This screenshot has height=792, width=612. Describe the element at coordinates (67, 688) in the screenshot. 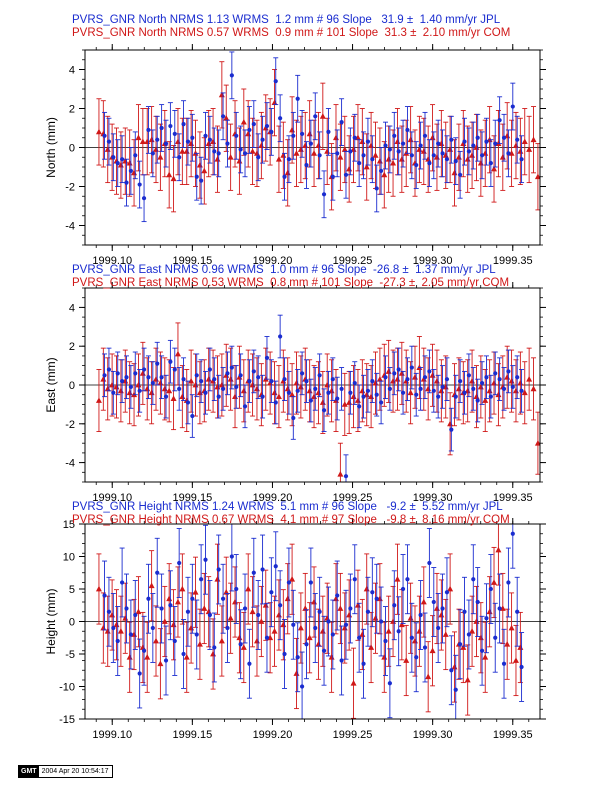

I see `height-y-tick-label: -10` at that location.